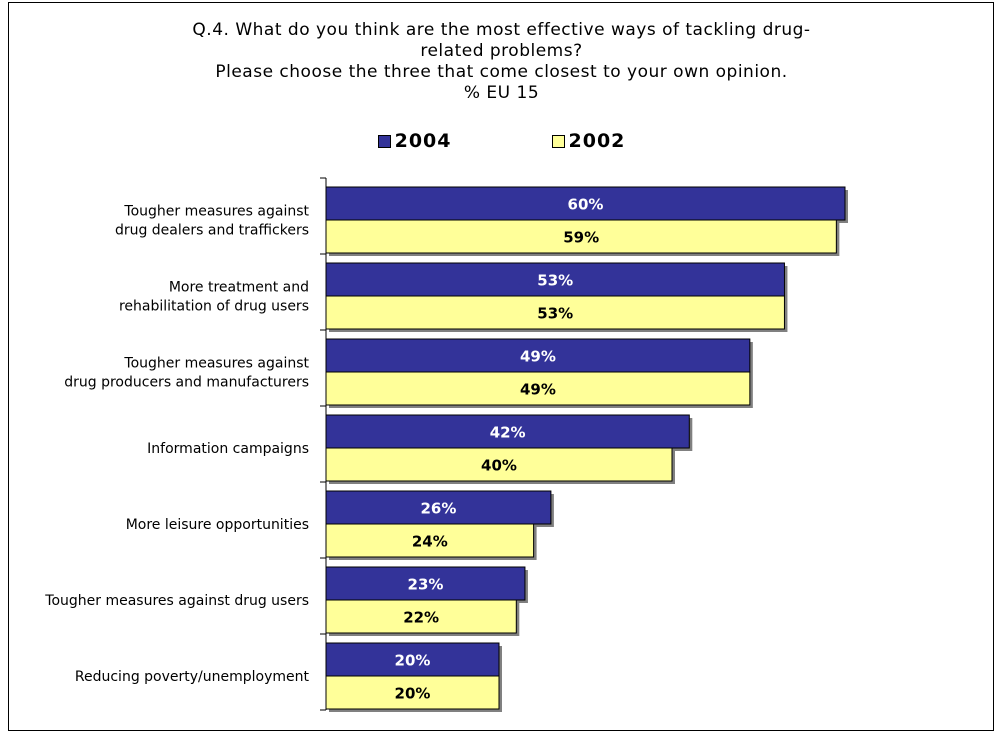 Image resolution: width=1003 pixels, height=736 pixels. I want to click on data-label-2002: 20%, so click(413, 694).